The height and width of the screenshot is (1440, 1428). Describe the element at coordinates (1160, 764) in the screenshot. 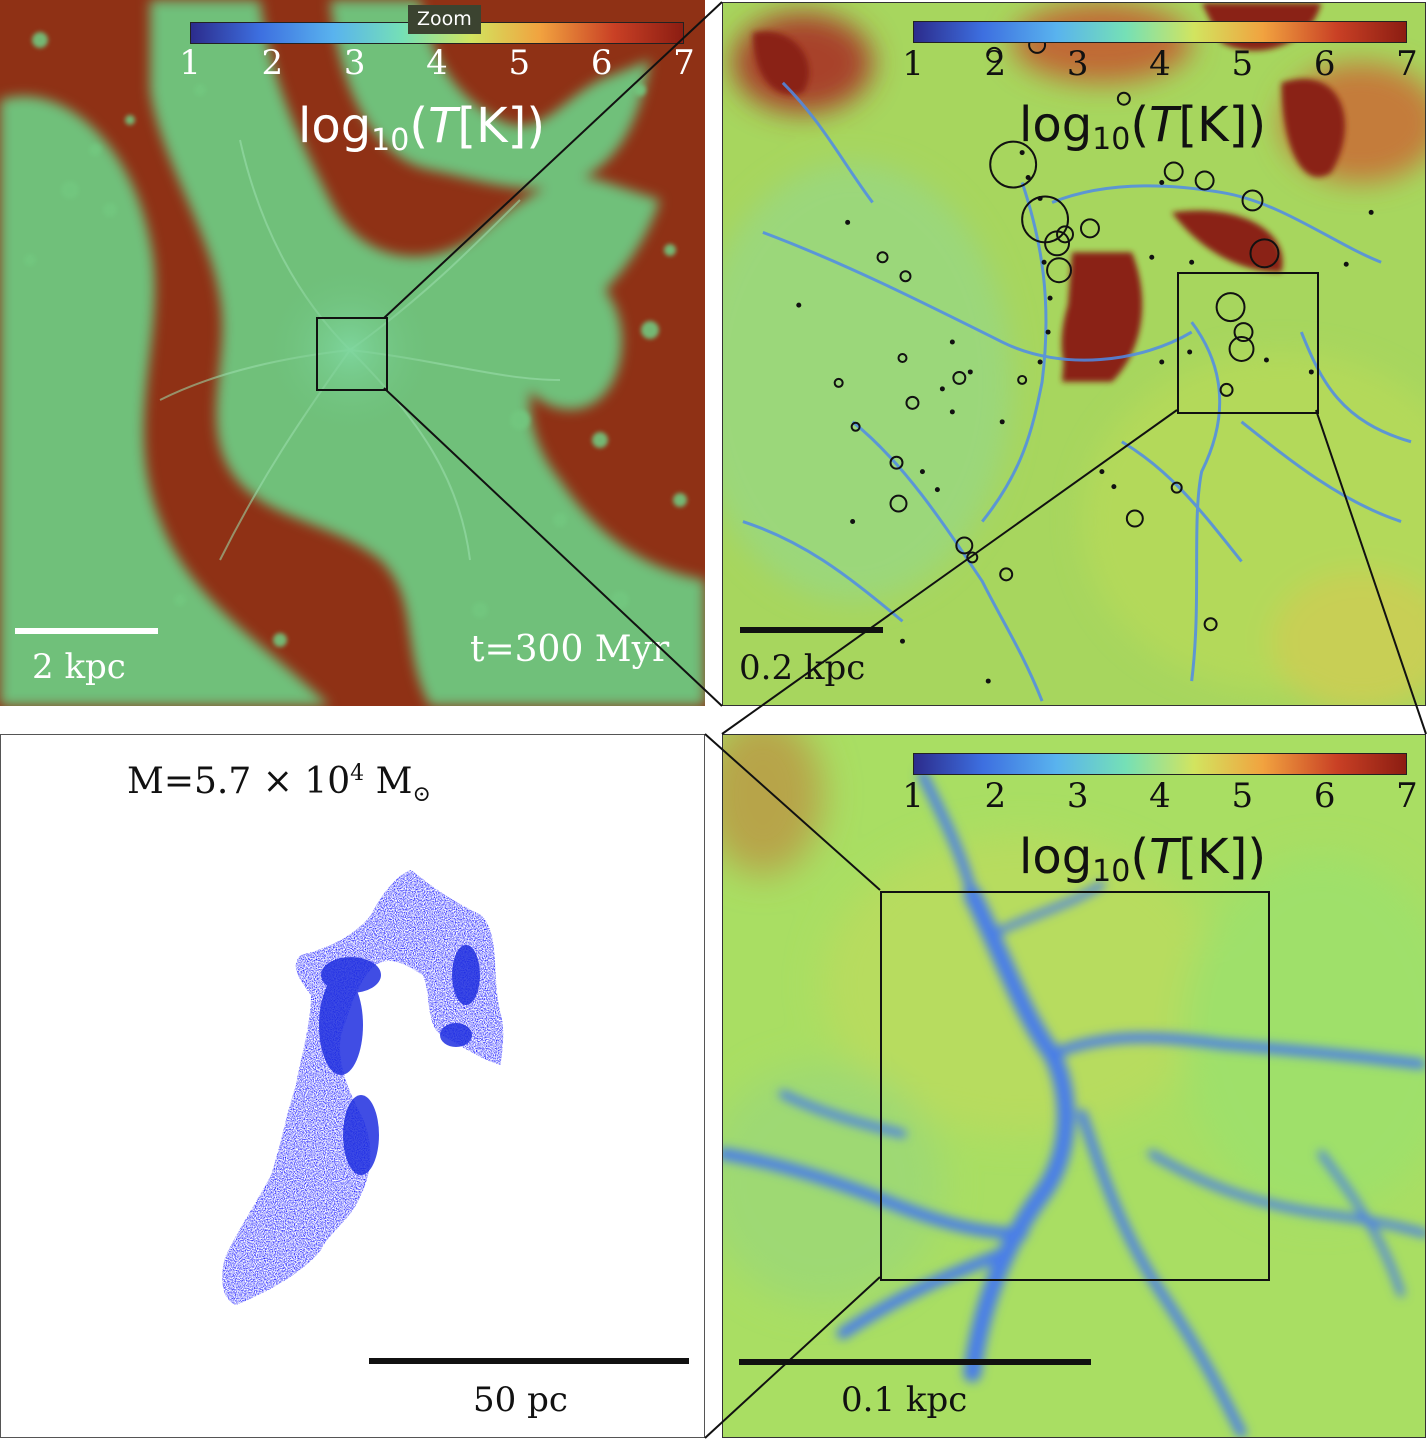

I see `colorbar-bottom-right` at that location.